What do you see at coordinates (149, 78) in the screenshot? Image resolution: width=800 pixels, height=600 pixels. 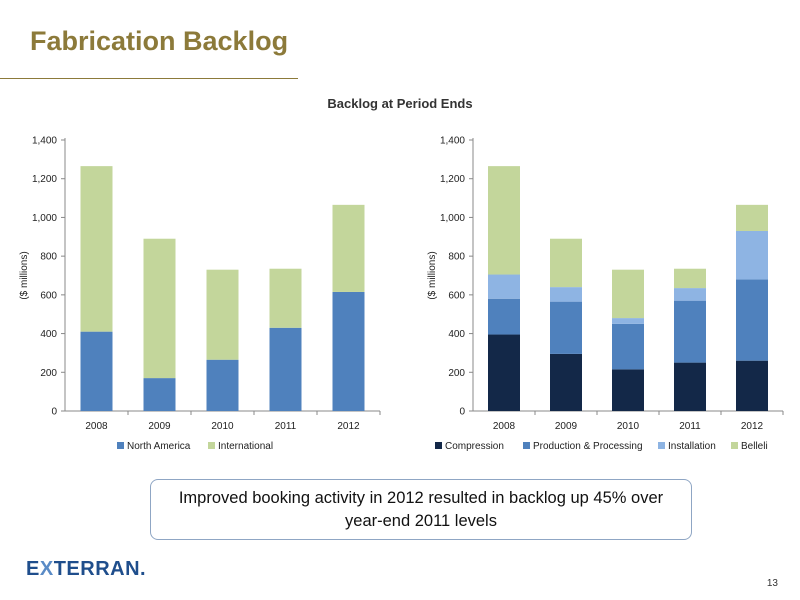 I see `title-divider` at bounding box center [149, 78].